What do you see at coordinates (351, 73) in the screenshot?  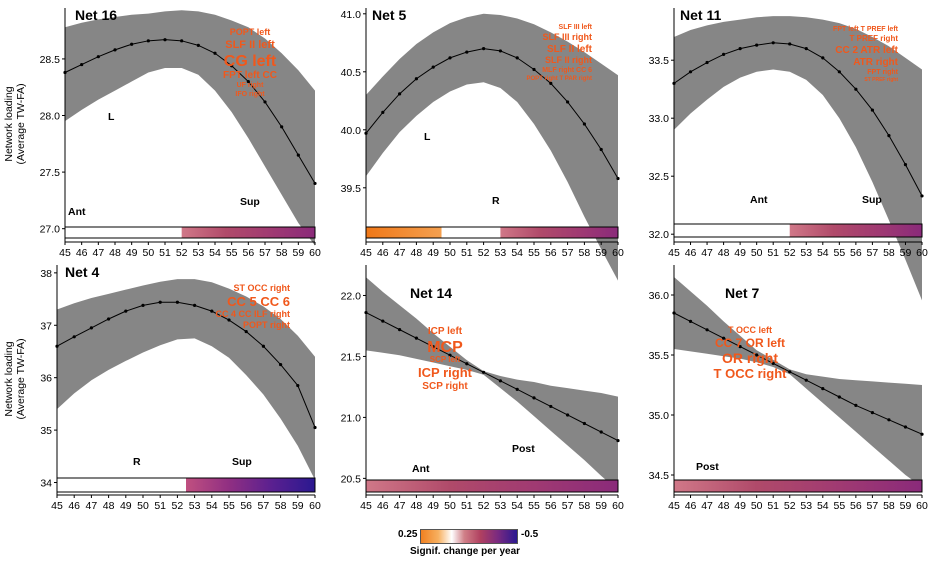 I see `y-tick-label: 40.5` at bounding box center [351, 73].